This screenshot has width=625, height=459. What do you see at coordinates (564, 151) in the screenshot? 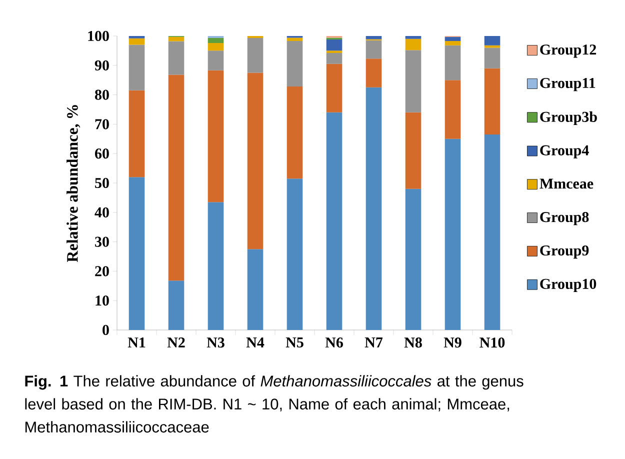
I see `legend-label: Group4` at bounding box center [564, 151].